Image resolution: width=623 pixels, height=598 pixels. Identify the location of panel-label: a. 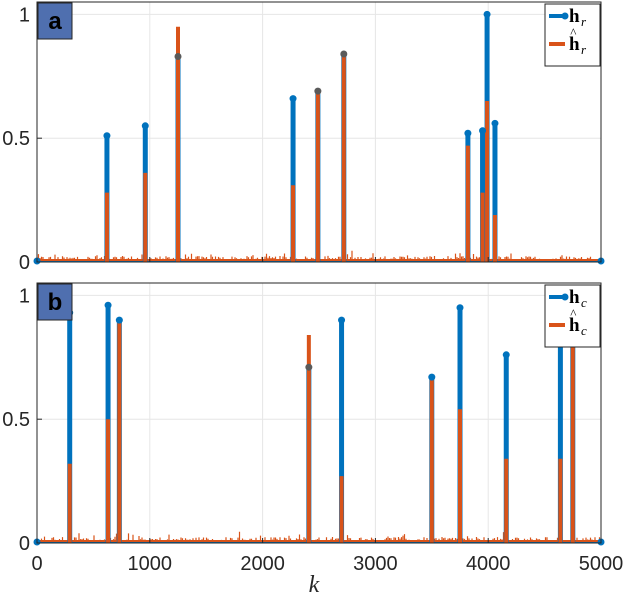
(55, 21).